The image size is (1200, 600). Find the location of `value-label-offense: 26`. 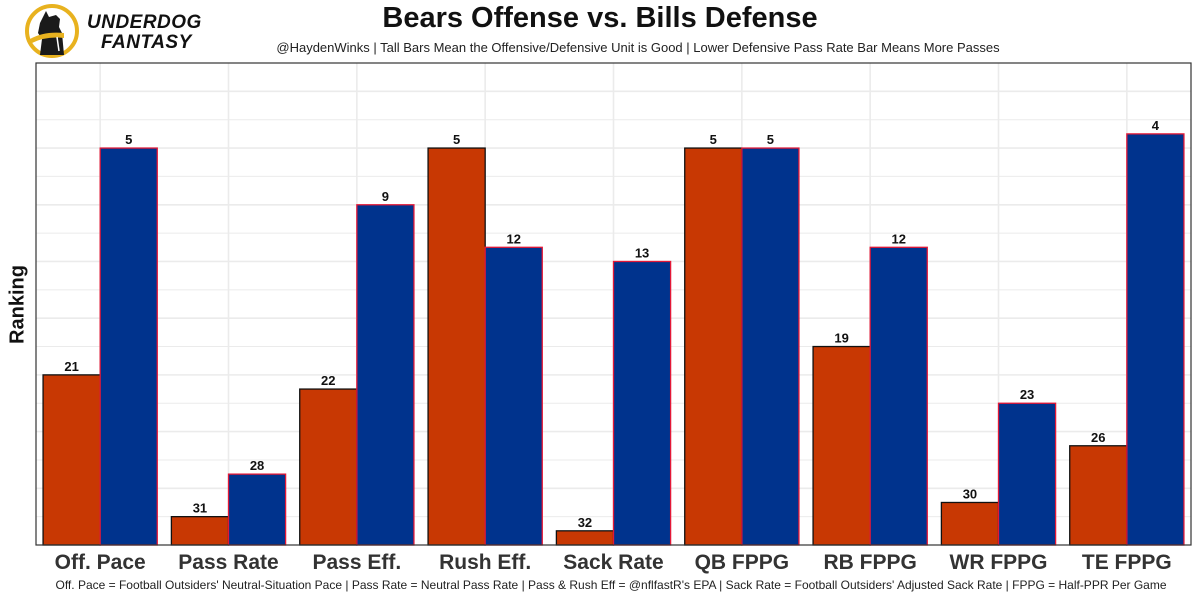

value-label-offense: 26 is located at coordinates (1098, 437).